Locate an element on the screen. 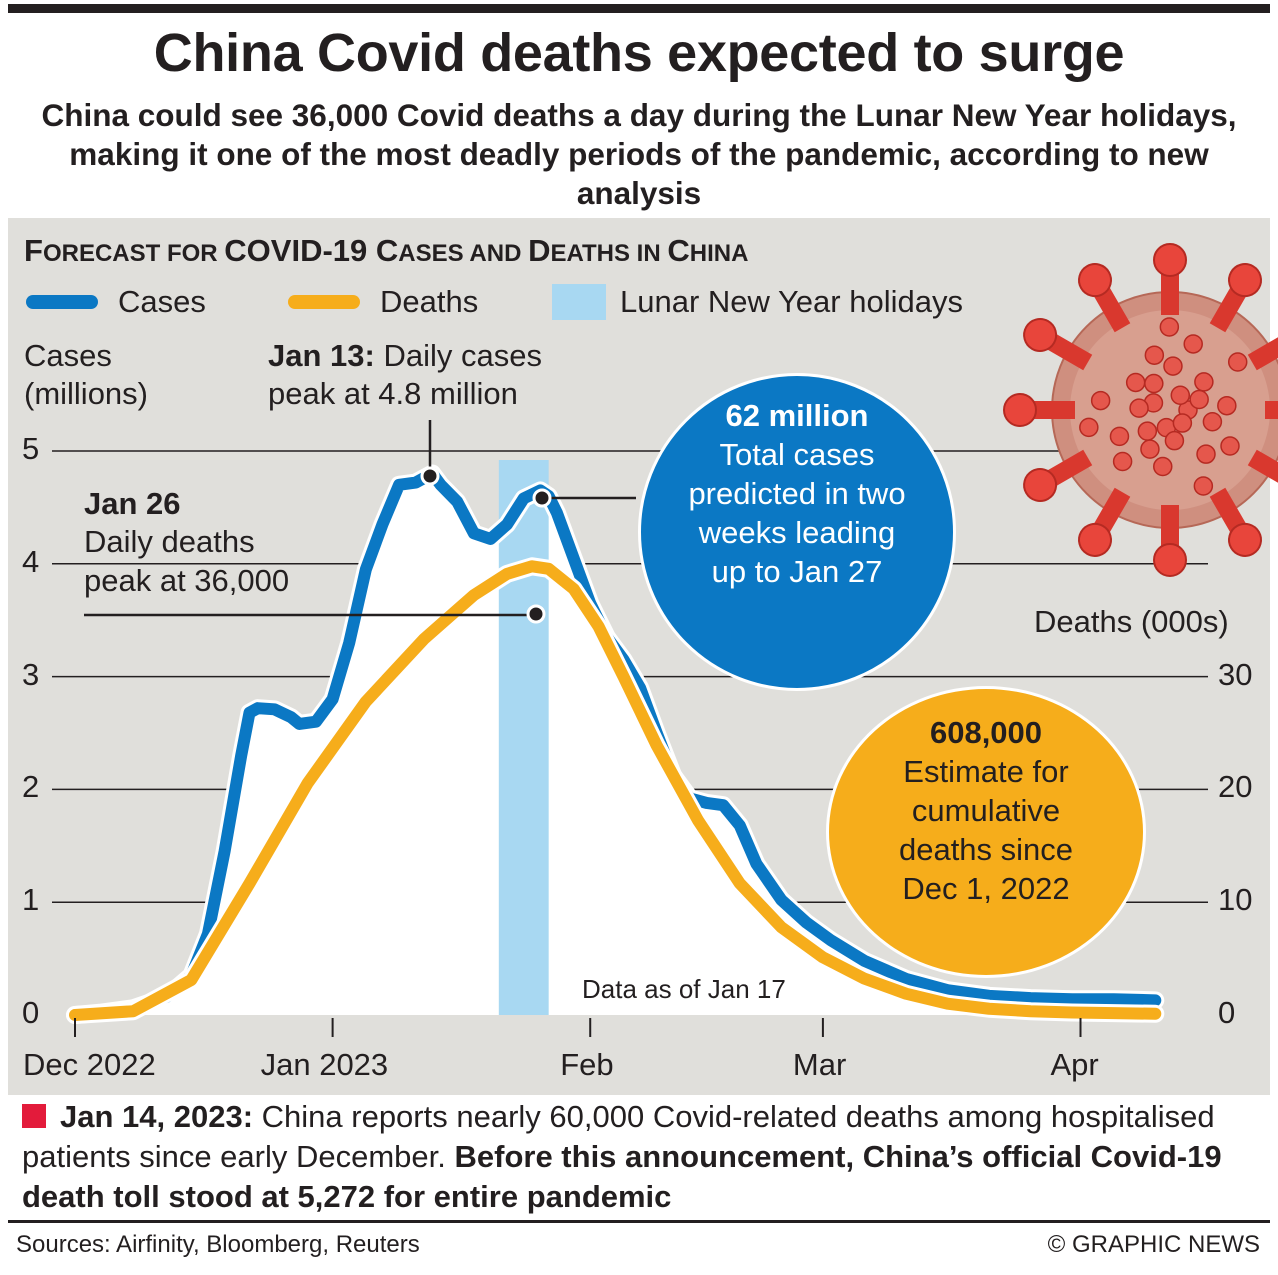 The image size is (1278, 1275). x-tick-label: Apr is located at coordinates (1074, 1064).